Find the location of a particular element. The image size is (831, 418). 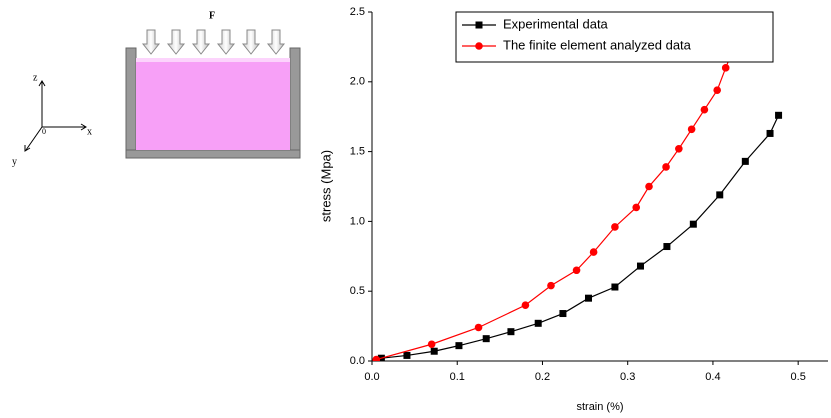

force-arrows is located at coordinates (213, 42).